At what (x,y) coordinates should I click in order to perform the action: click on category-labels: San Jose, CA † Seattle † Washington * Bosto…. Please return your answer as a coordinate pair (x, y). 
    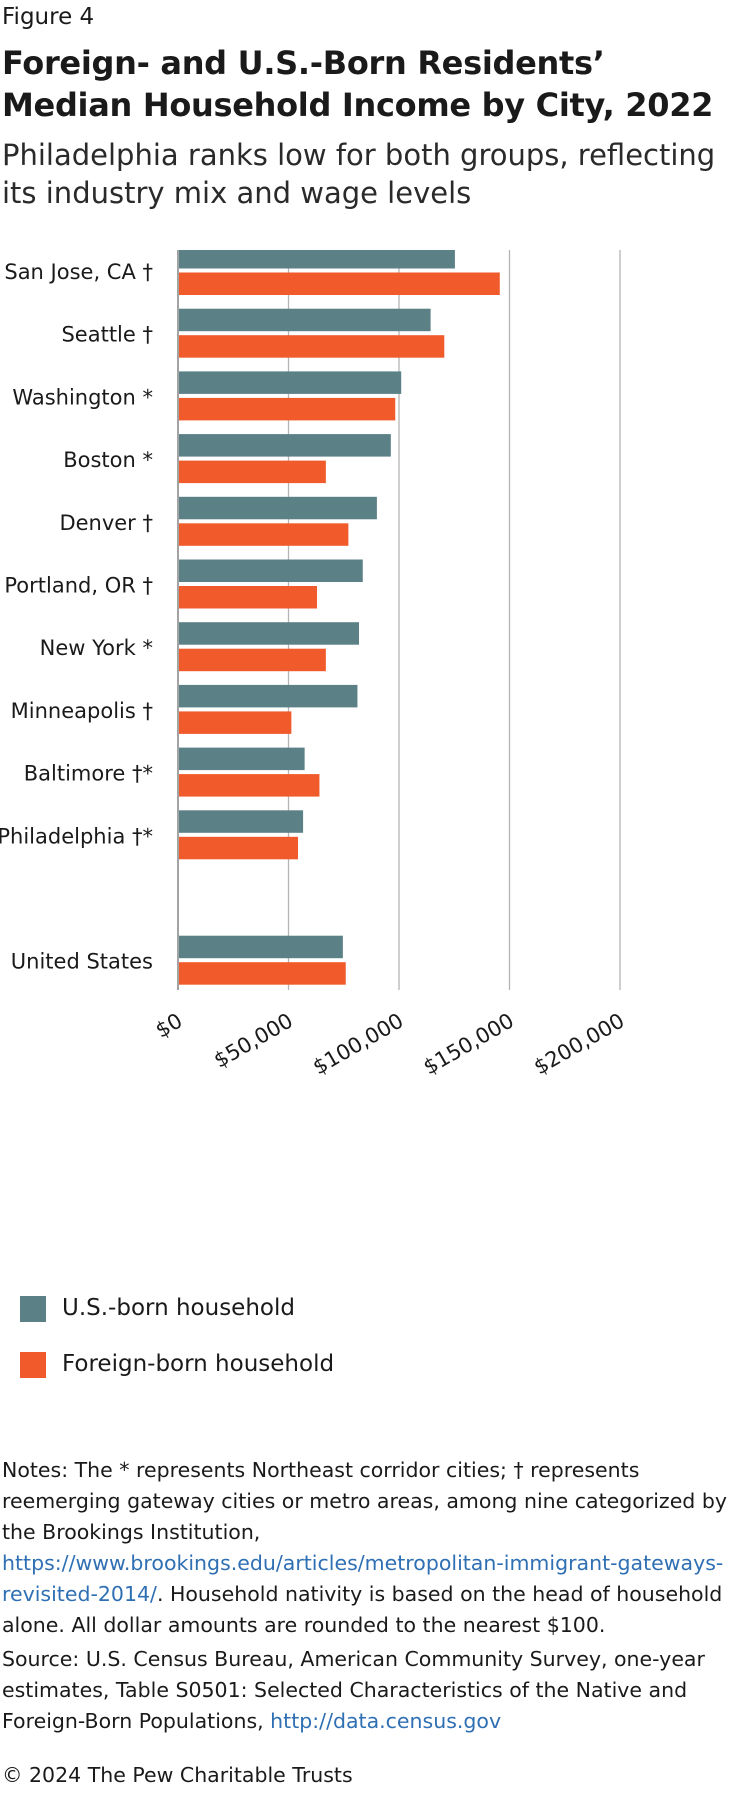
    Looking at the image, I should click on (76, 617).